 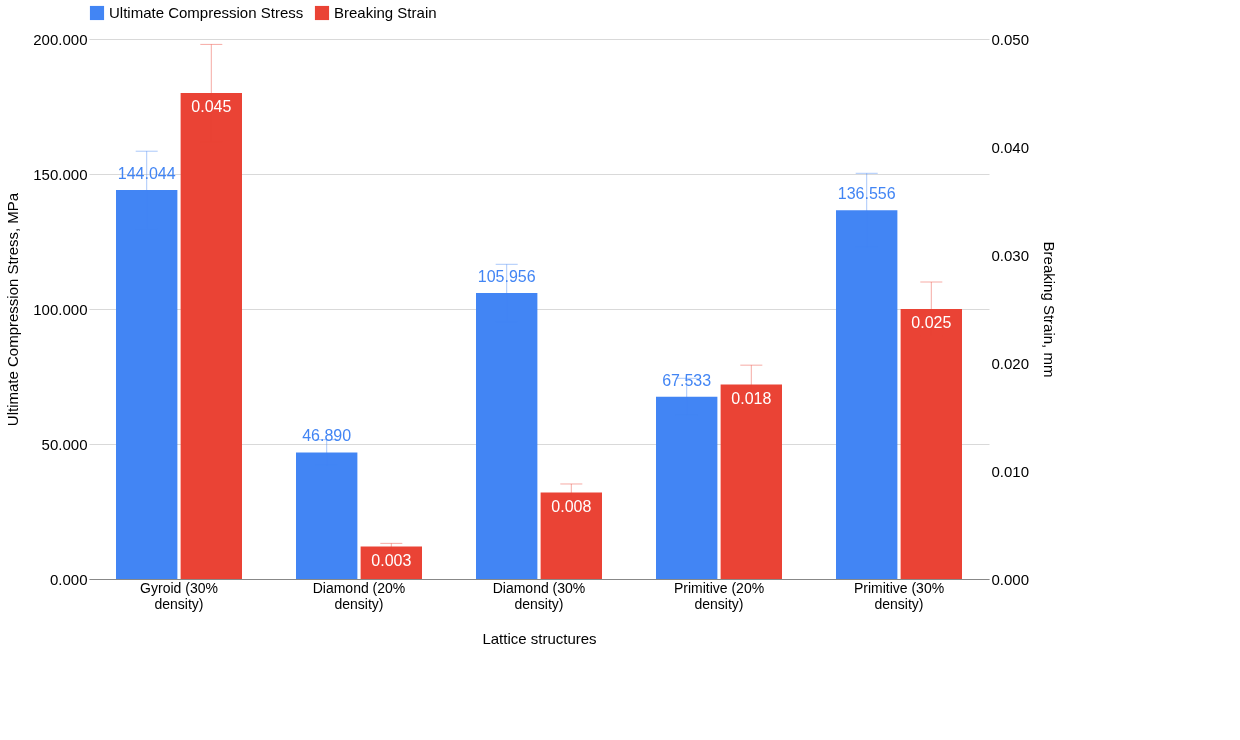 What do you see at coordinates (687, 380) in the screenshot?
I see `data-label: 67.533` at bounding box center [687, 380].